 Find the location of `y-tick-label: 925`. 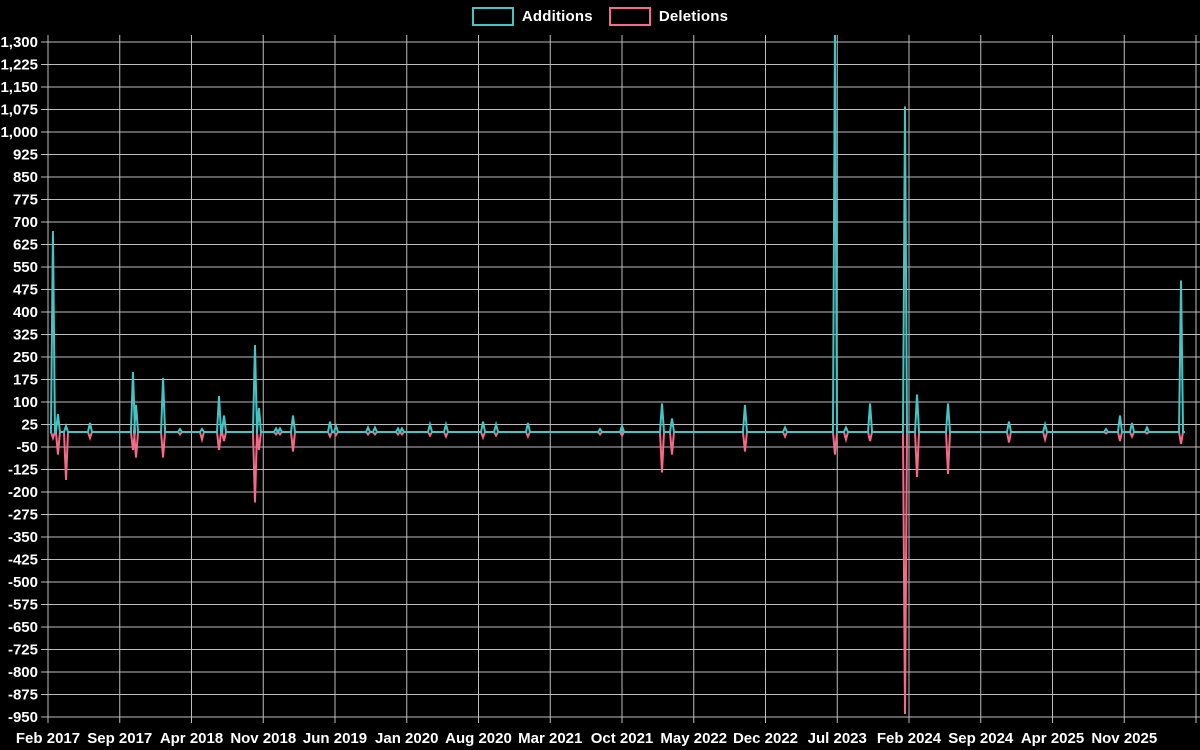

y-tick-label: 925 is located at coordinates (25, 155).